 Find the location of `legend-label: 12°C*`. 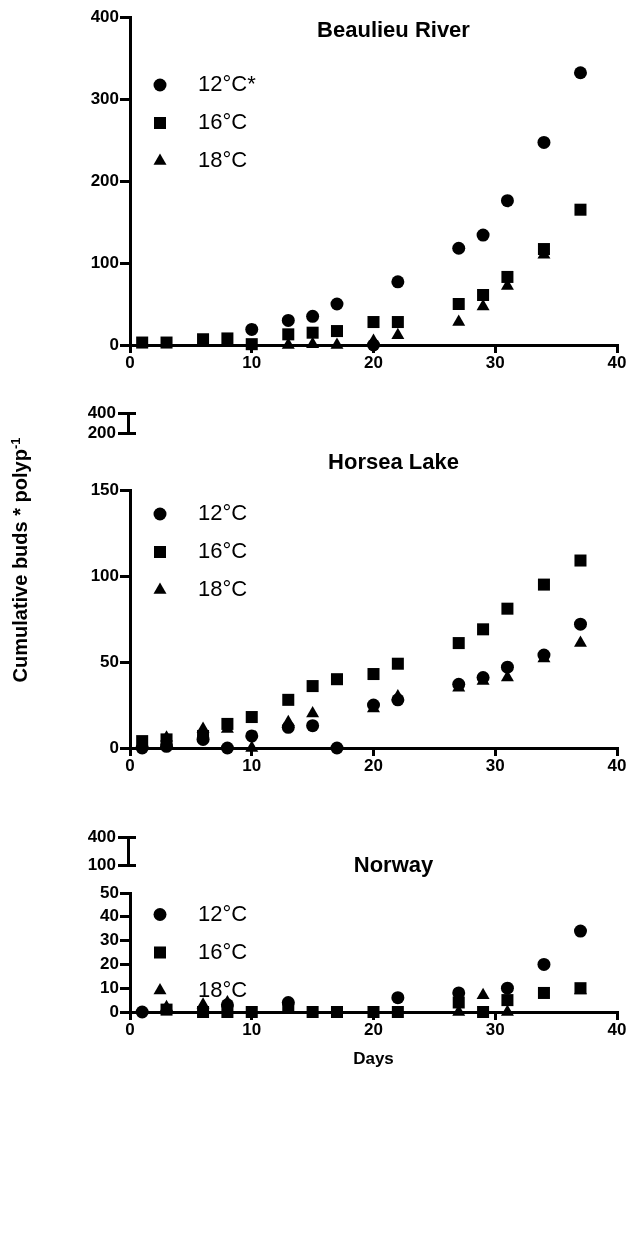

legend-label: 12°C* is located at coordinates (227, 84).